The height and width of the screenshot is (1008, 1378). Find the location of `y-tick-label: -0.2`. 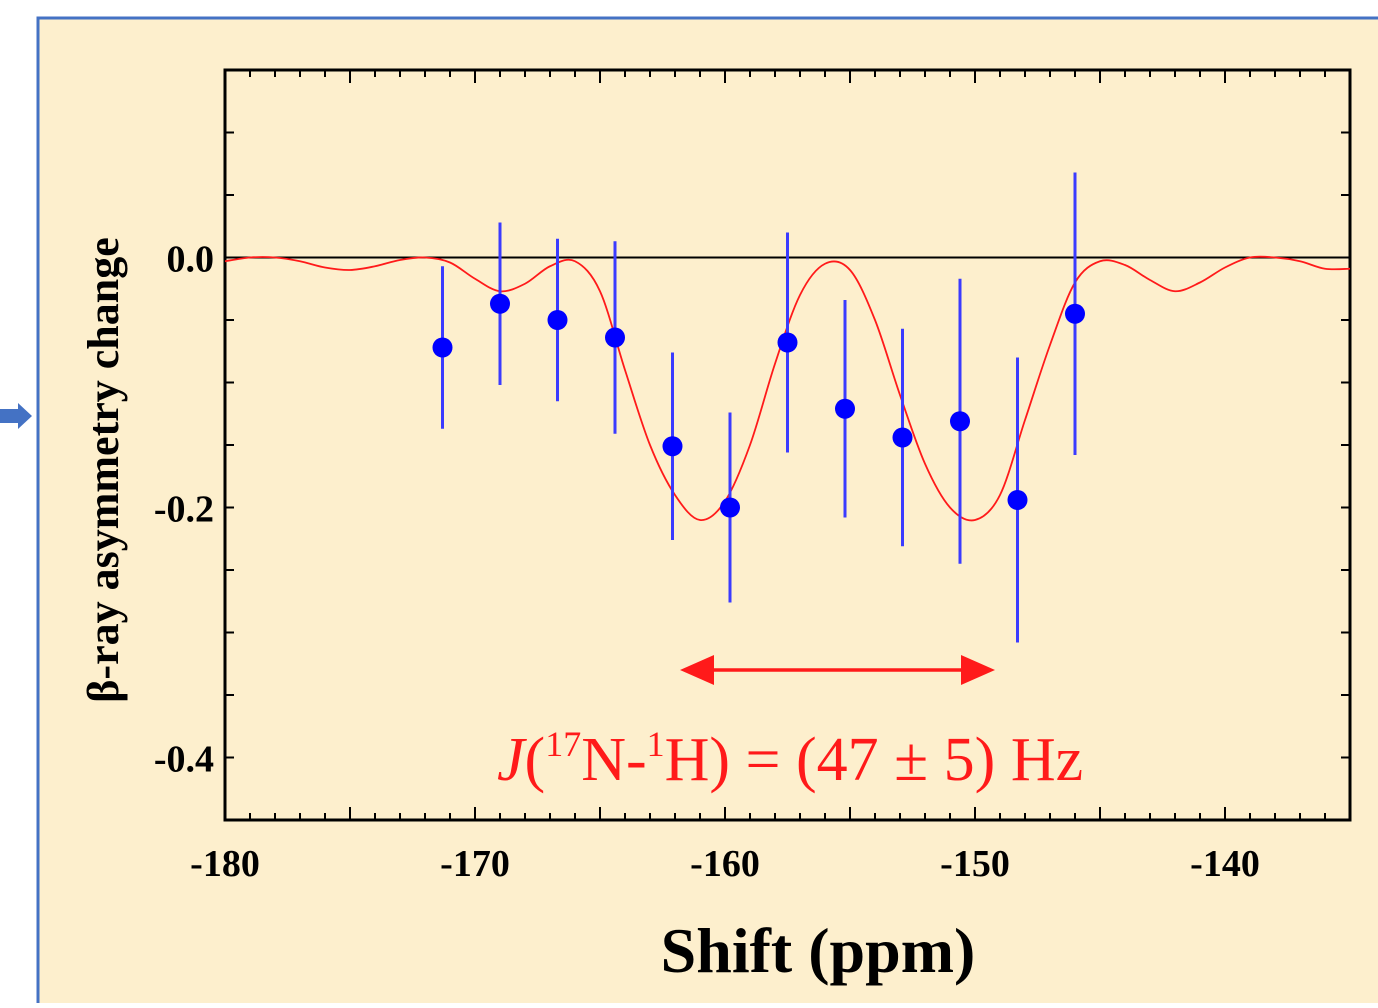

y-tick-label: -0.2 is located at coordinates (184, 510).